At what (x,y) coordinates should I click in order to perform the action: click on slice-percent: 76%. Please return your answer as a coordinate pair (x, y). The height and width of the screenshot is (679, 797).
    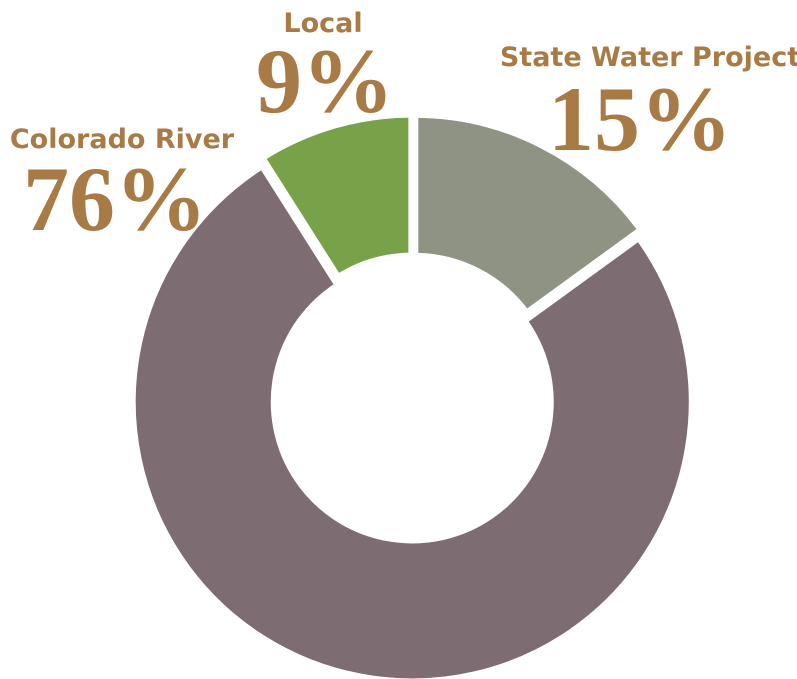
    Looking at the image, I should click on (115, 199).